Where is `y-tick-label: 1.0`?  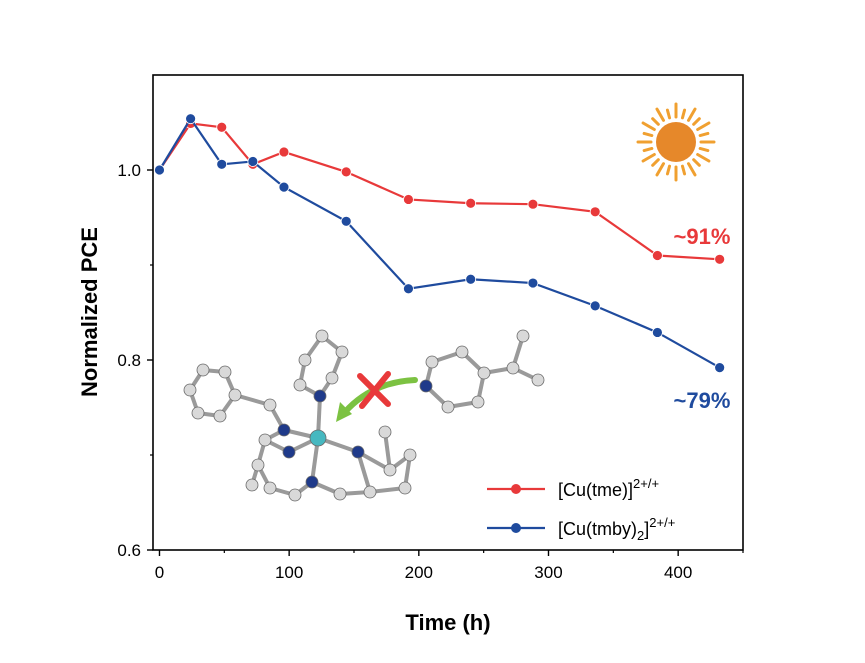
y-tick-label: 1.0 is located at coordinates (129, 170).